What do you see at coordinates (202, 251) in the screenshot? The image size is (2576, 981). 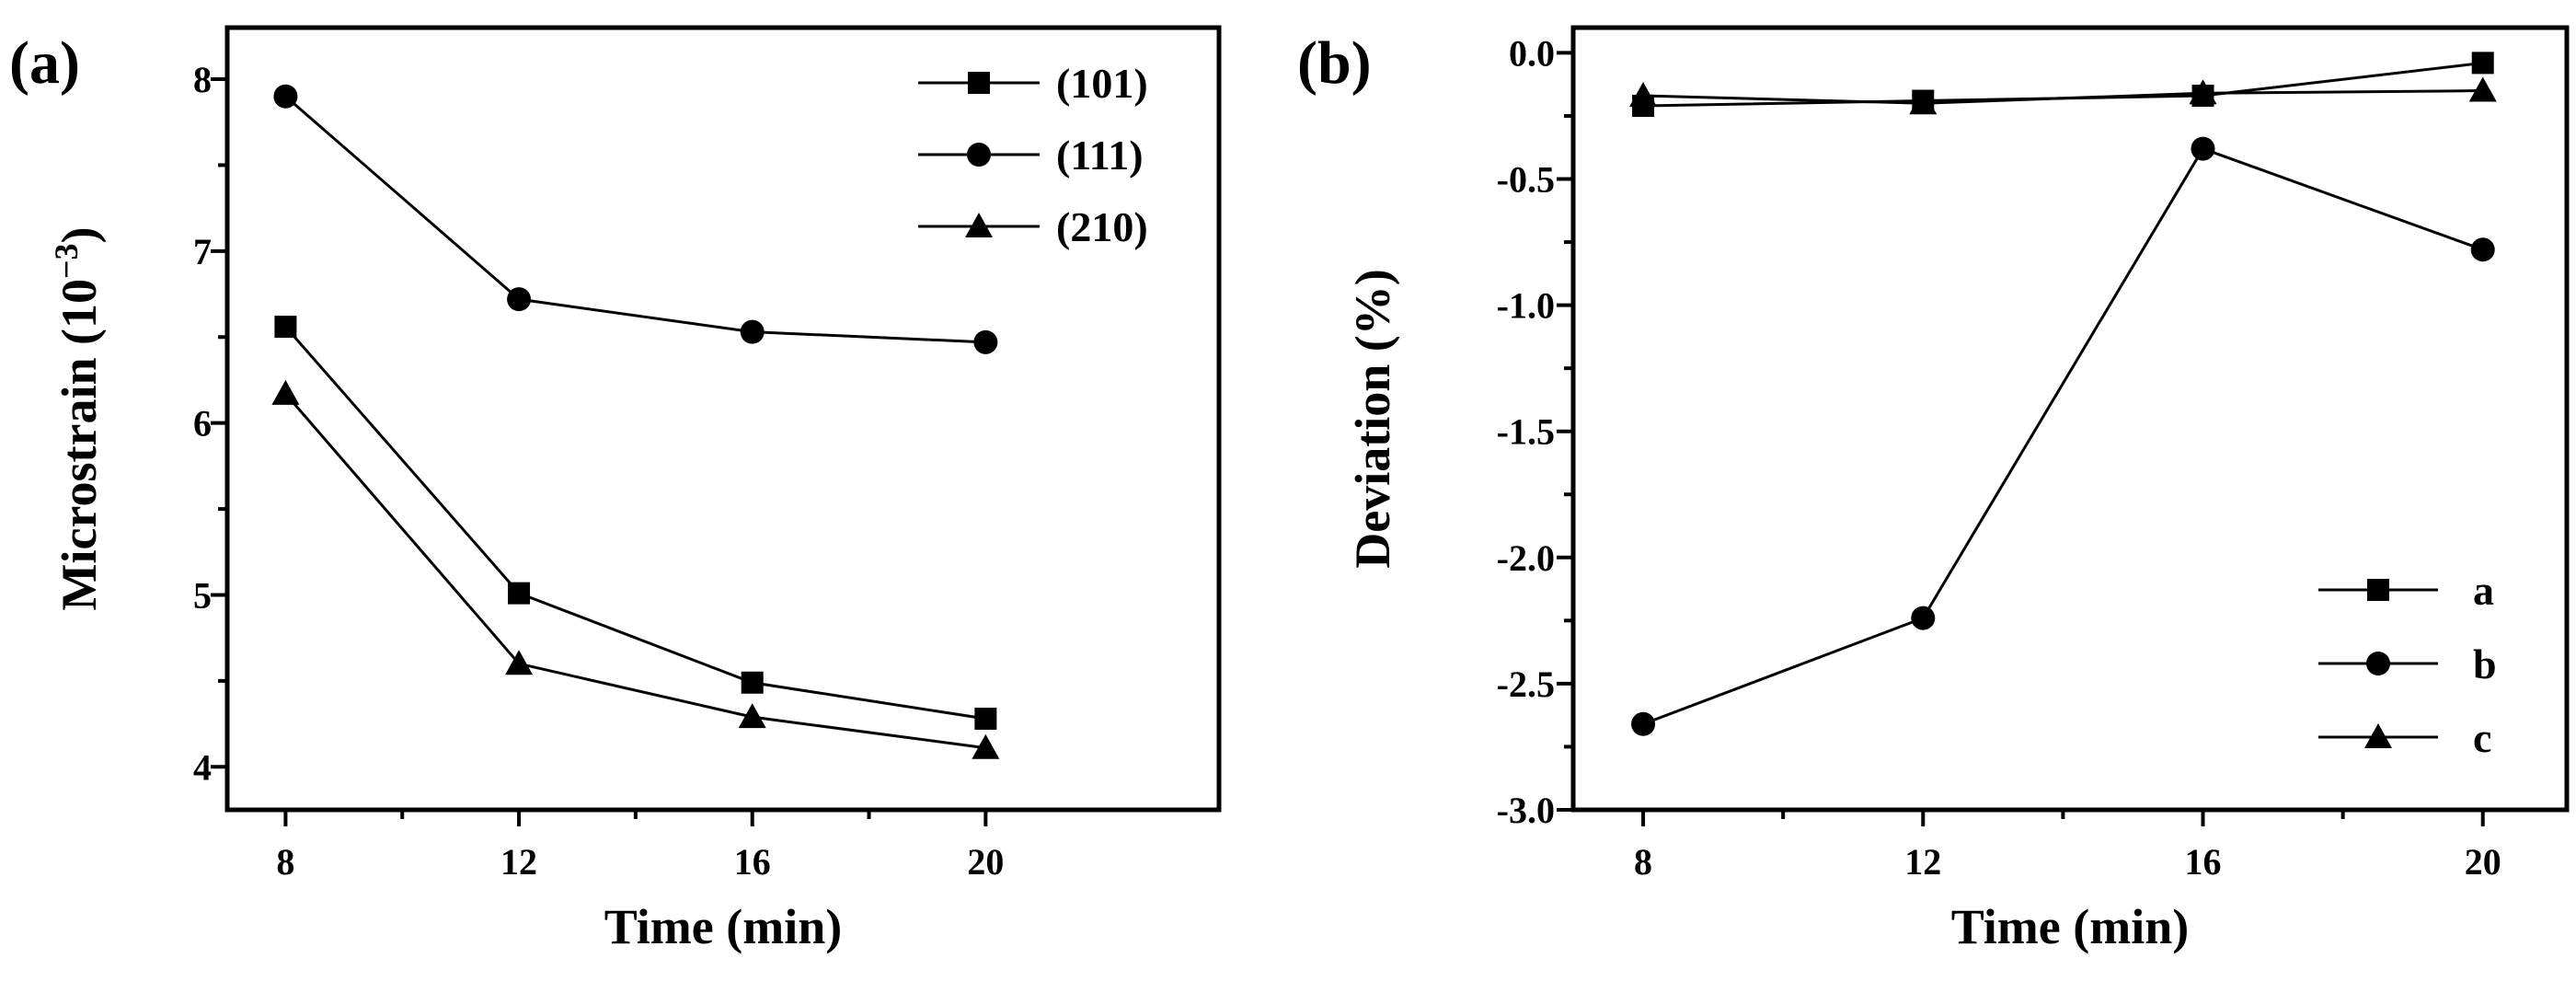 I see `y-tick-label: 7` at bounding box center [202, 251].